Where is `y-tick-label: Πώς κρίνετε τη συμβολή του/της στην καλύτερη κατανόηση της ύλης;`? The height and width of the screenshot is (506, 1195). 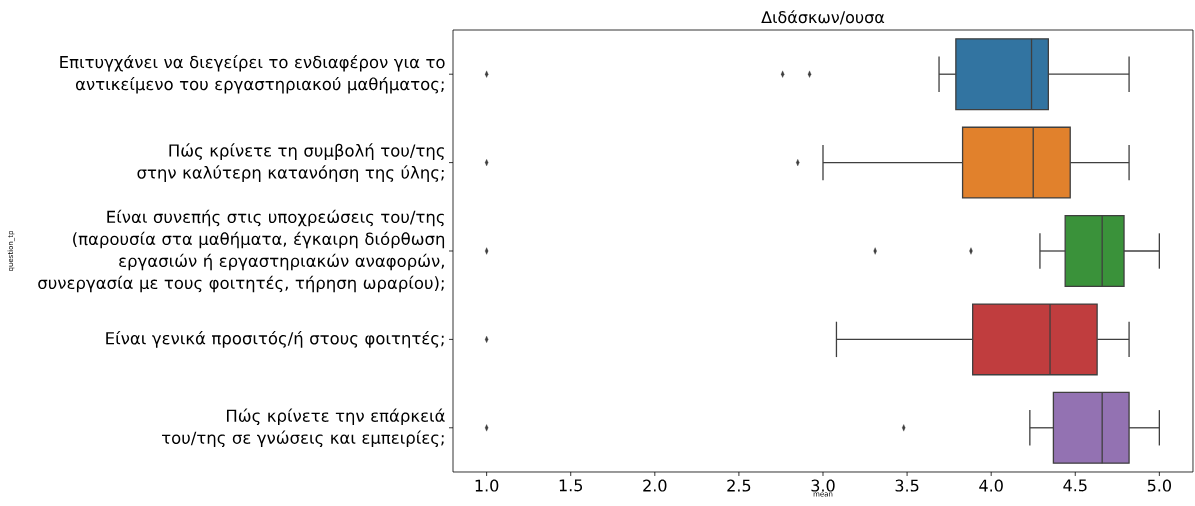
y-tick-label: Πώς κρίνετε τη συμβολή του/της στην καλύτερη κατανόηση της ύλης; is located at coordinates (290, 162).